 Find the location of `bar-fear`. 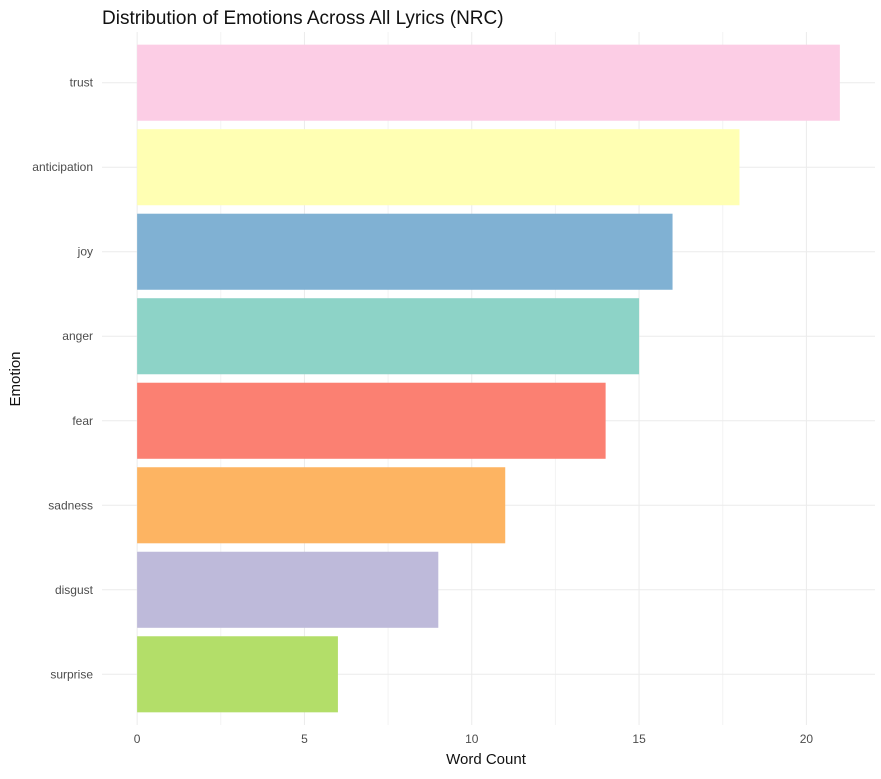

bar-fear is located at coordinates (371, 420).